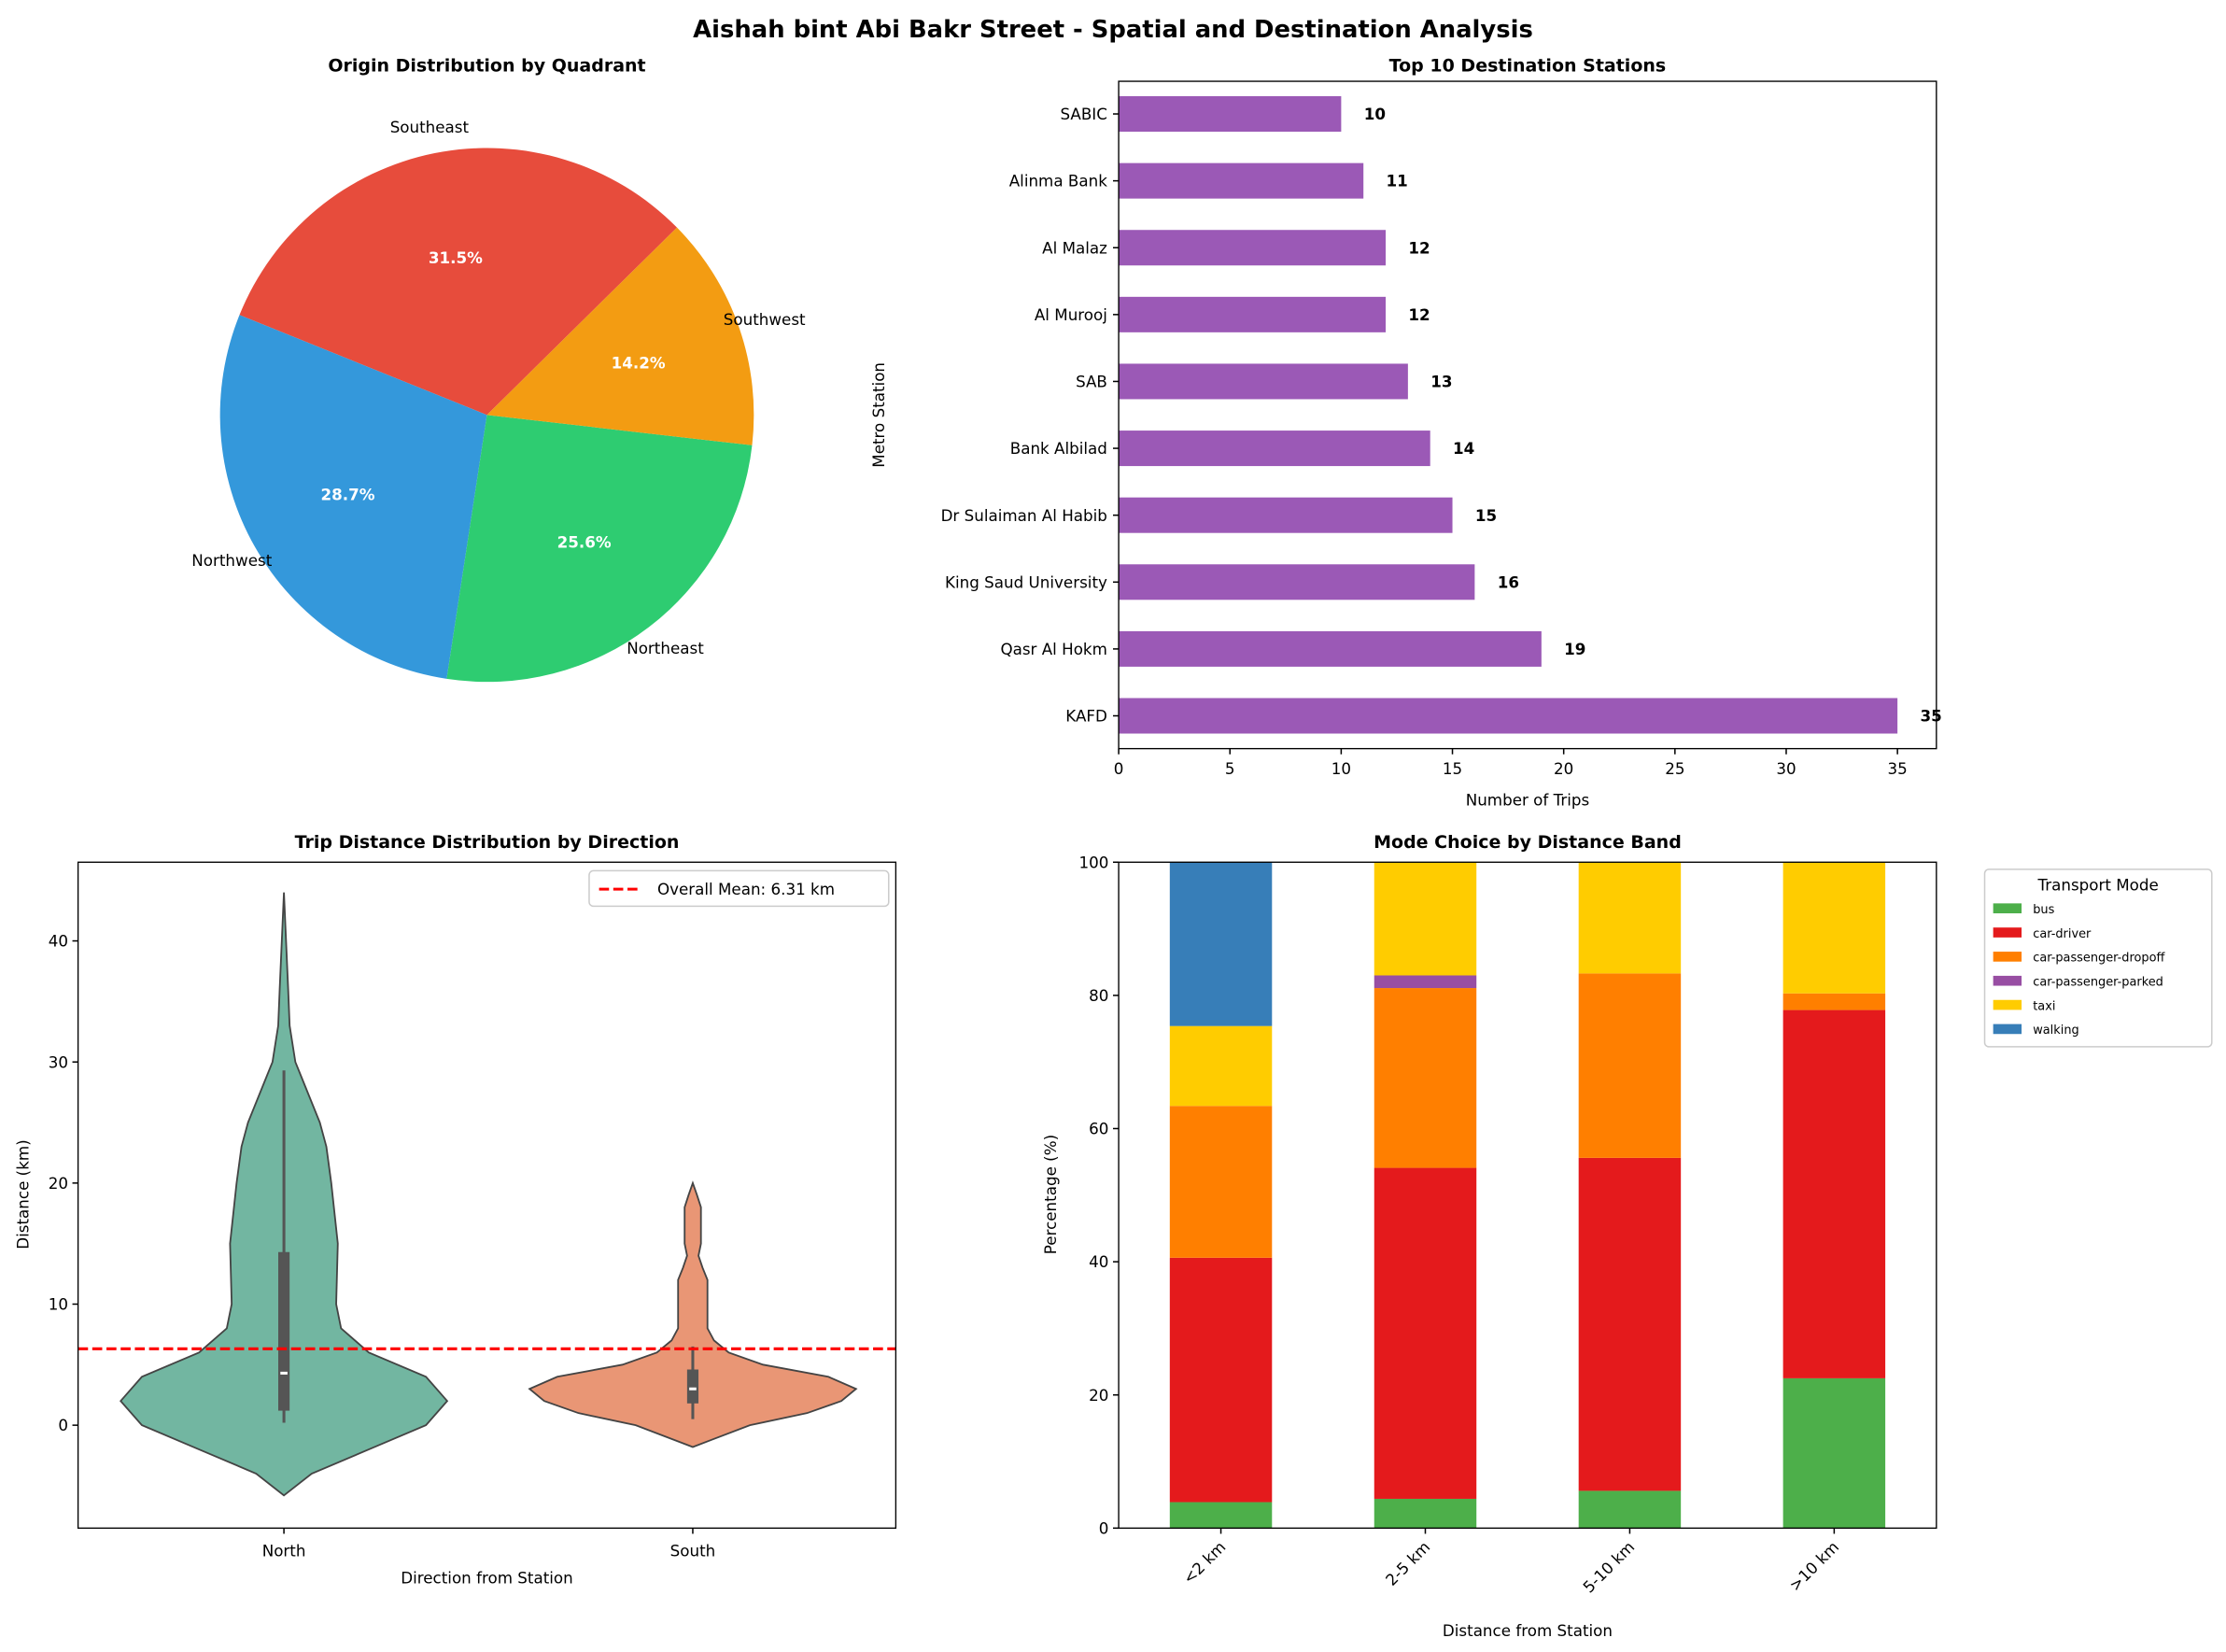 This screenshot has width=2226, height=1652. I want to click on pie-label: Northeast, so click(665, 648).